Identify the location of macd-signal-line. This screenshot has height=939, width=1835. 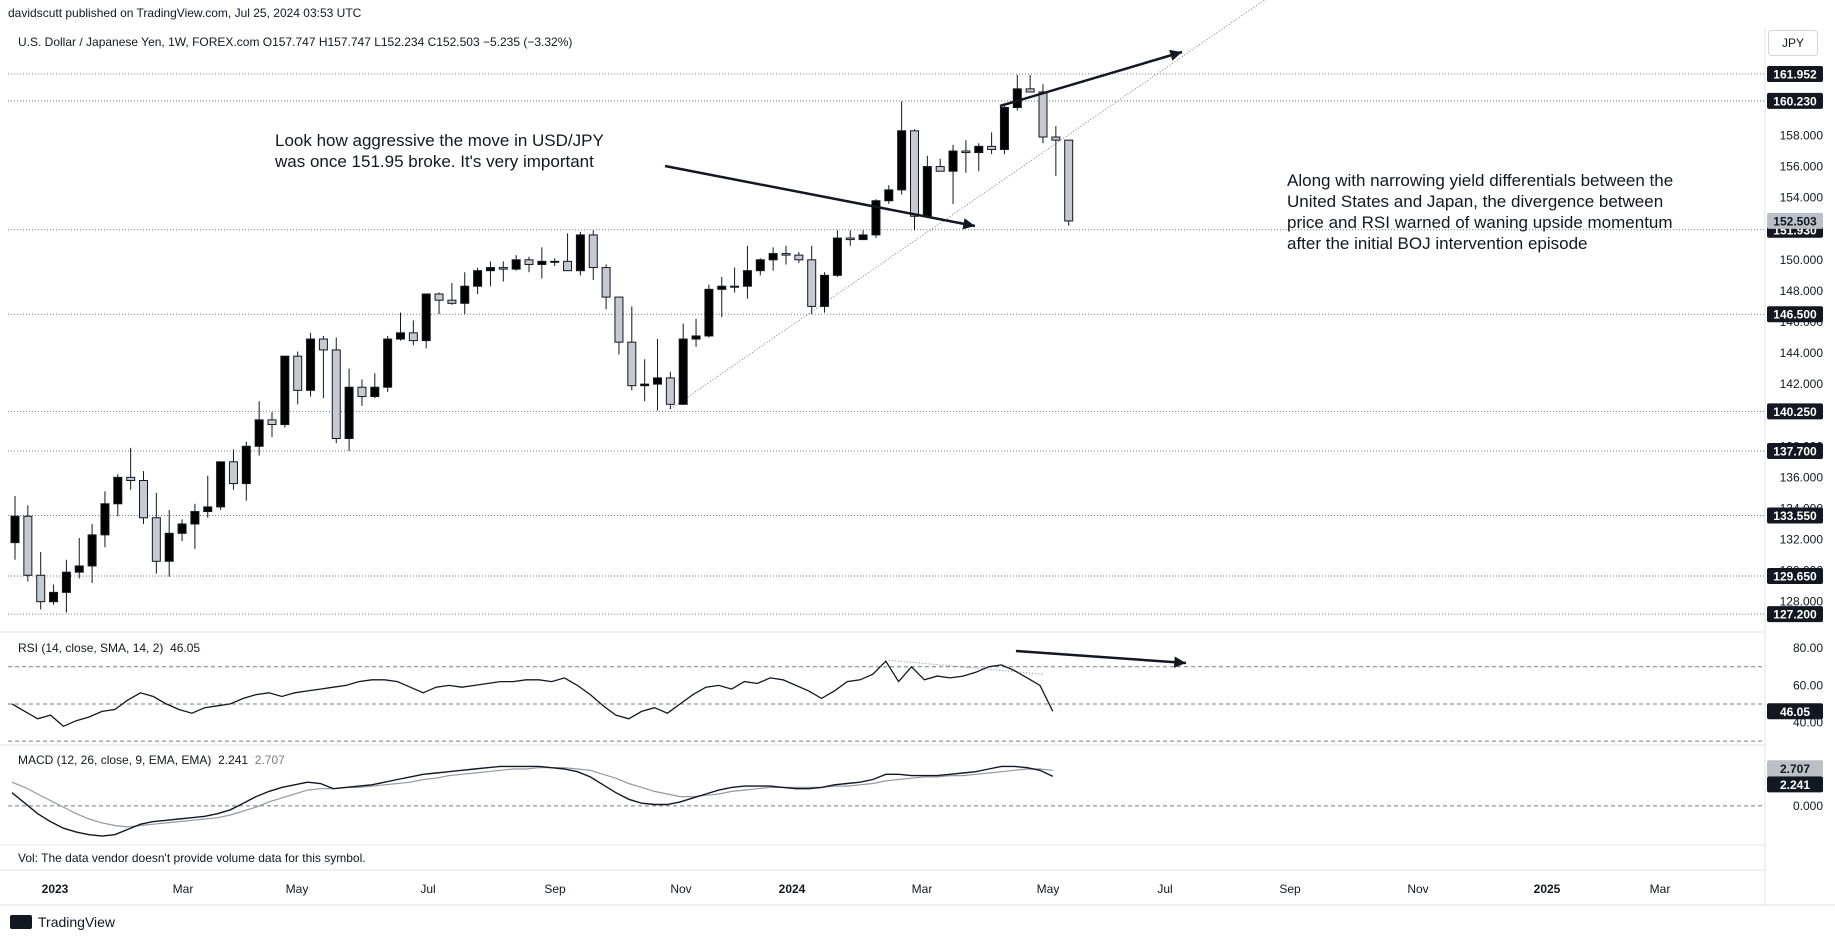
(532, 797).